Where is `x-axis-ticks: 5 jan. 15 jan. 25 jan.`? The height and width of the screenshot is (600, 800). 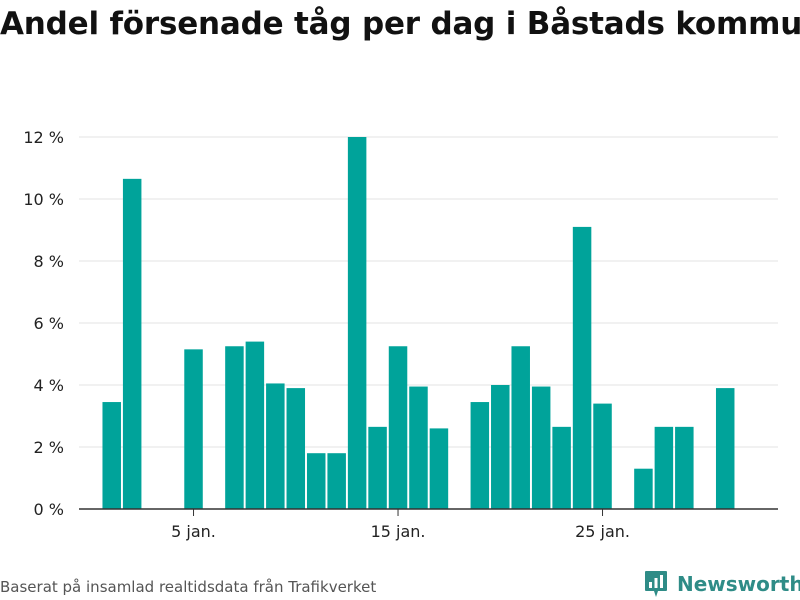
x-axis-ticks: 5 jan. 15 jan. 25 jan. is located at coordinates (400, 525).